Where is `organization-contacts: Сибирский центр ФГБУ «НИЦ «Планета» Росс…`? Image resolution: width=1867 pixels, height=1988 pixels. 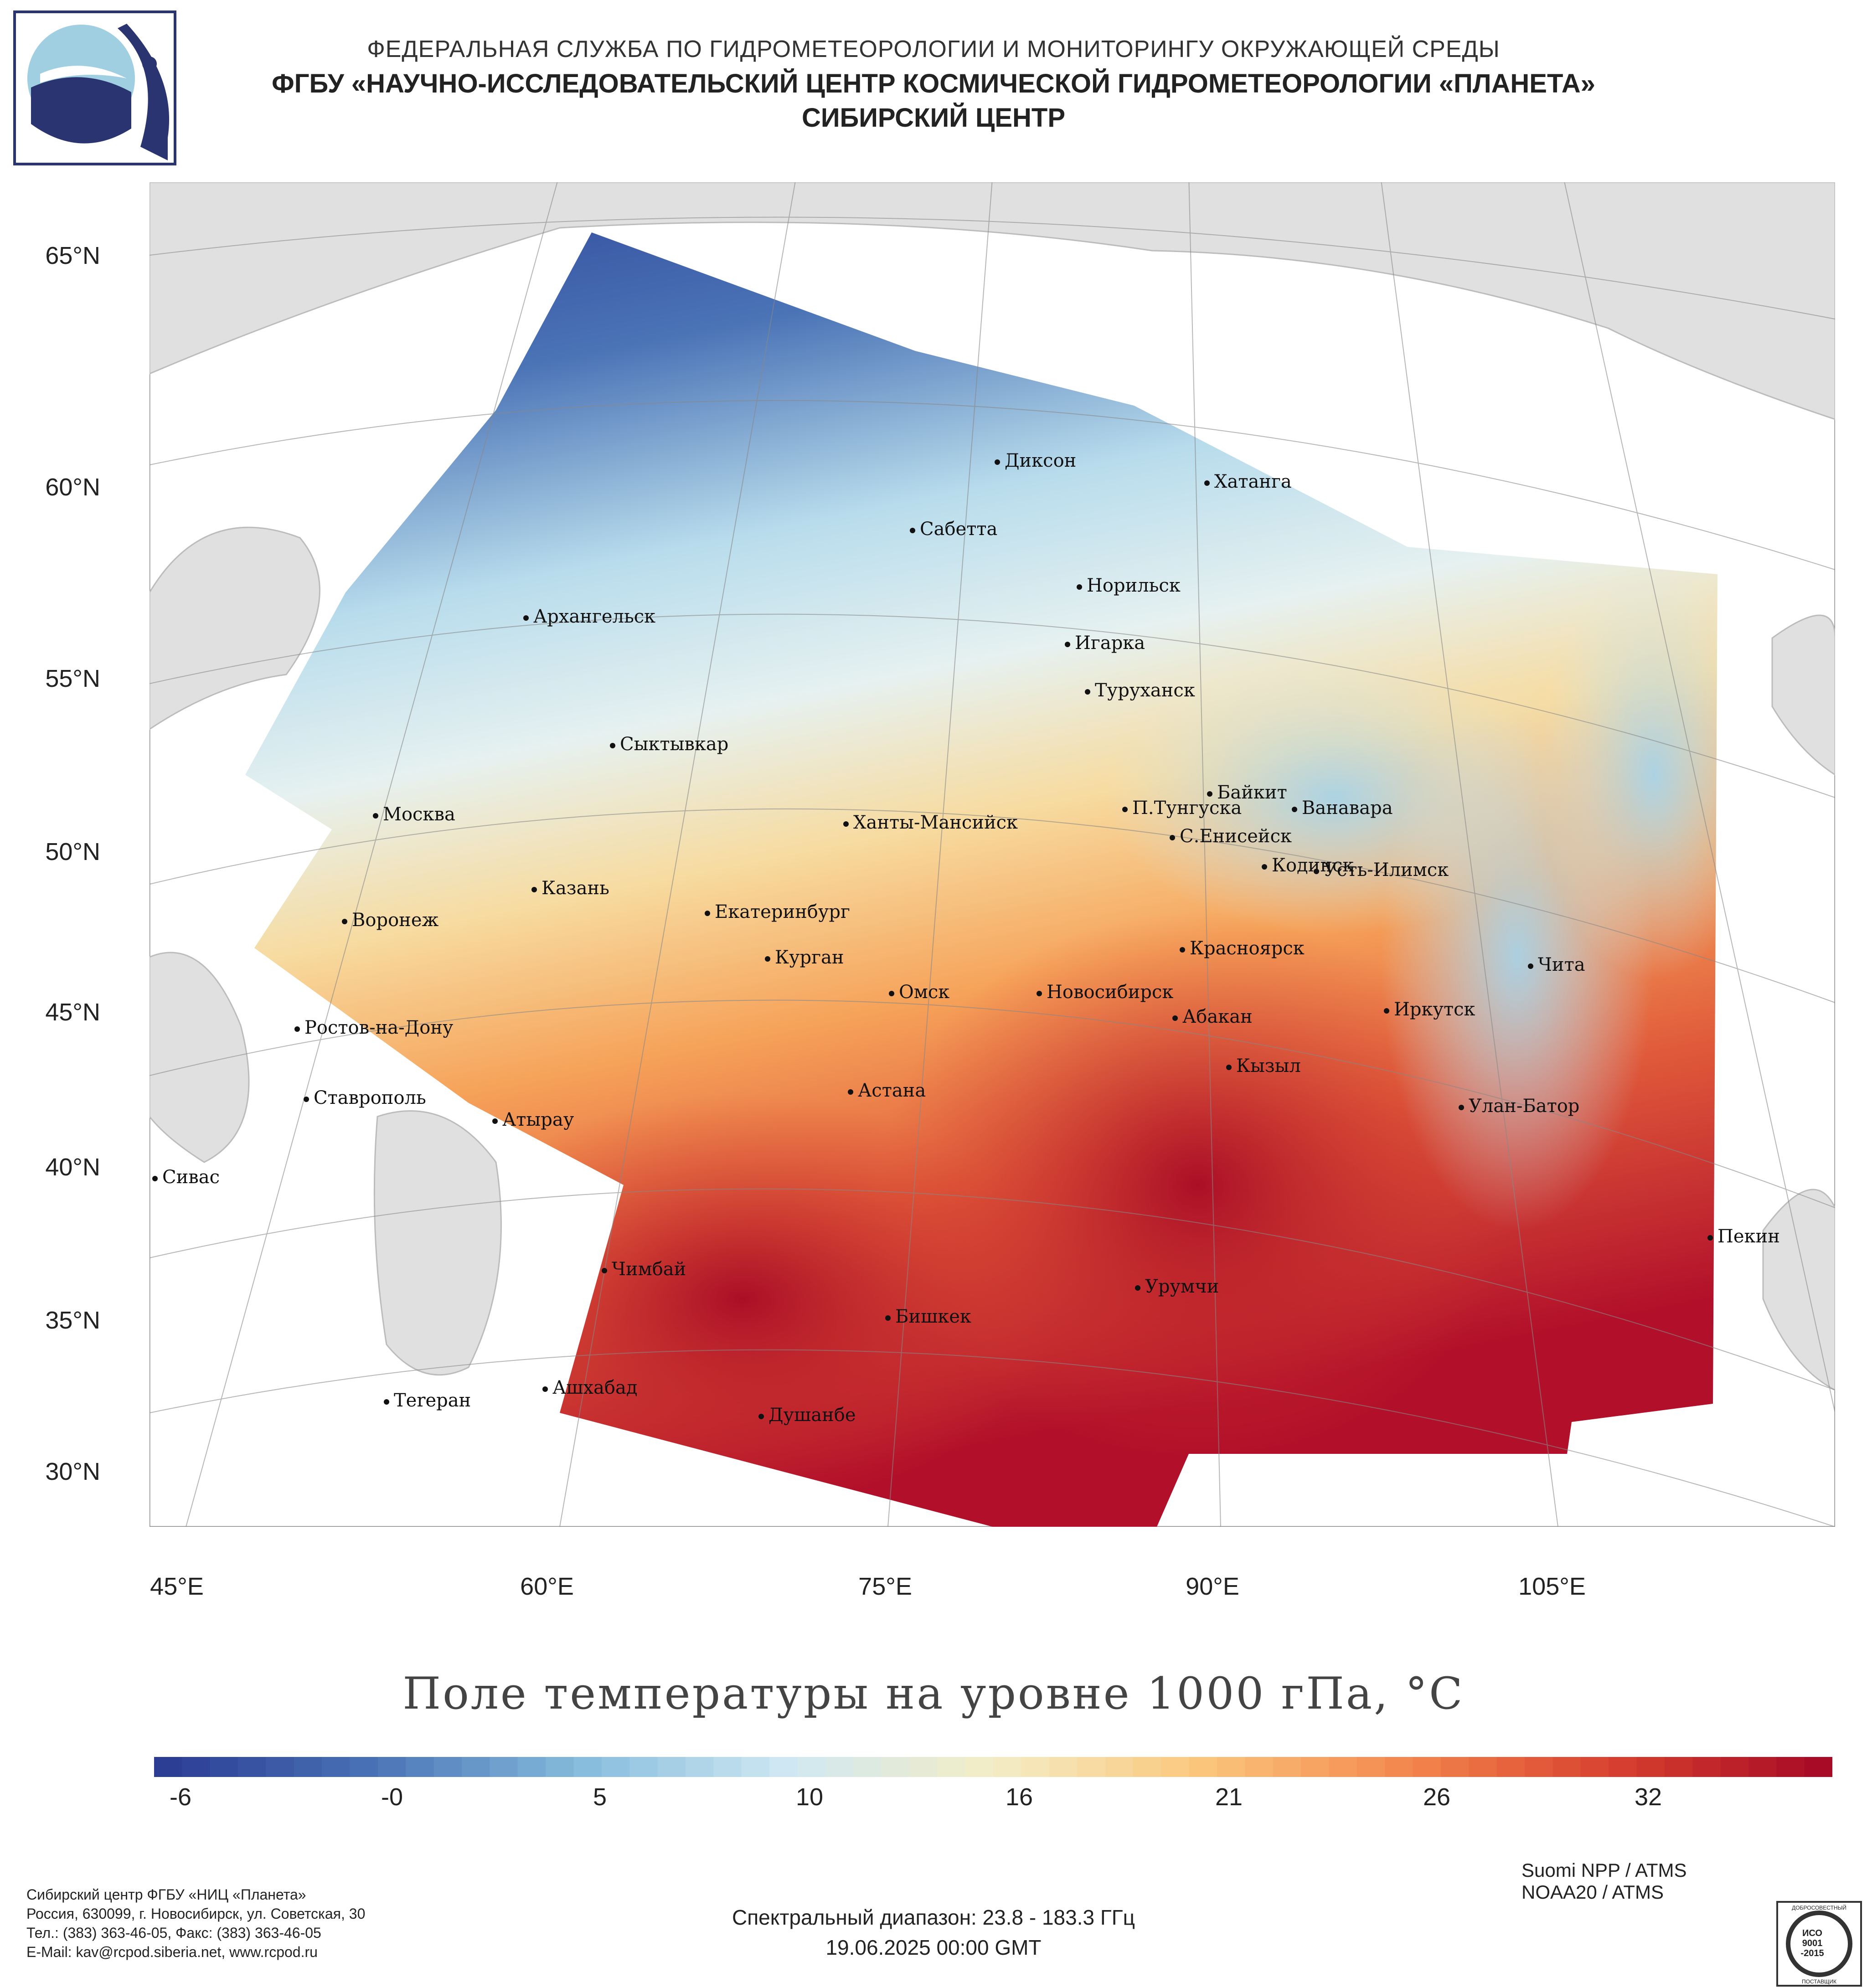 organization-contacts: Сибирский центр ФГБУ «НИЦ «Планета» Росс… is located at coordinates (277, 1924).